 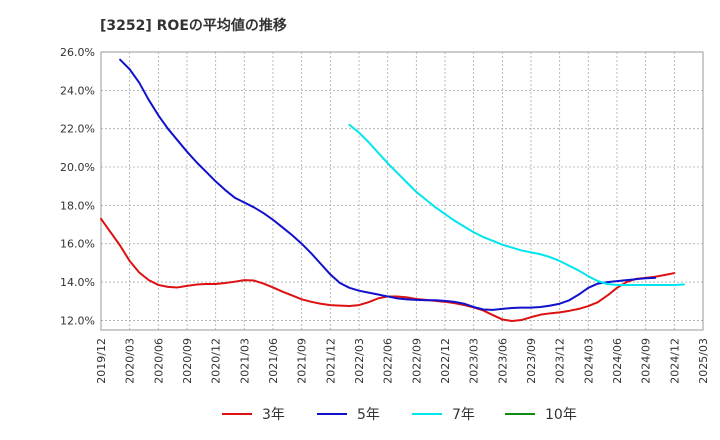 I want to click on x-tick-label: 2023/09, so click(x=531, y=361).